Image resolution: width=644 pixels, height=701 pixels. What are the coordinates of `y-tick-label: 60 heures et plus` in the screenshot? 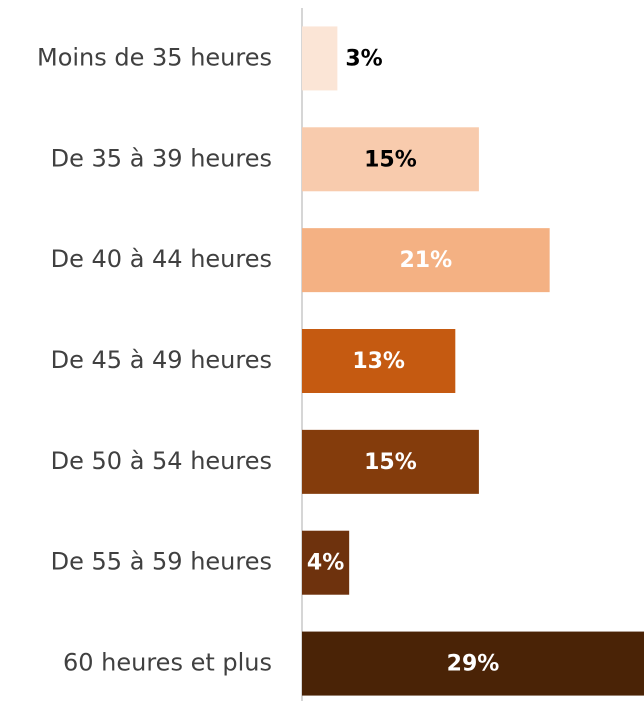 It's located at (167, 663).